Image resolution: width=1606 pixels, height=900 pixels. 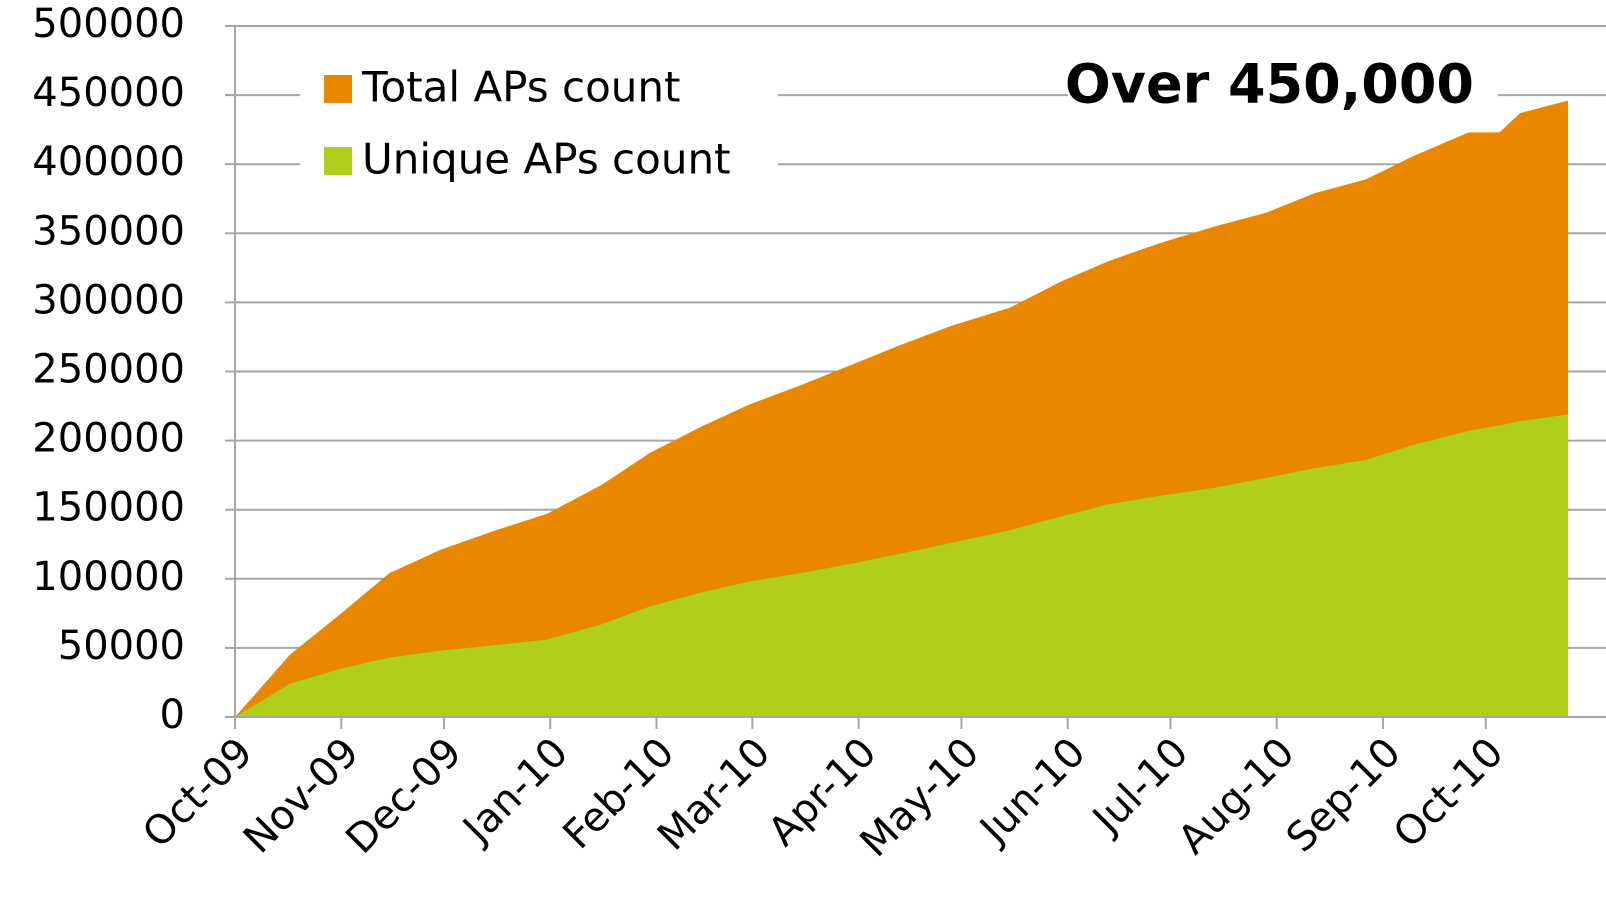 What do you see at coordinates (1269, 84) in the screenshot?
I see `annotation: Over 450,000` at bounding box center [1269, 84].